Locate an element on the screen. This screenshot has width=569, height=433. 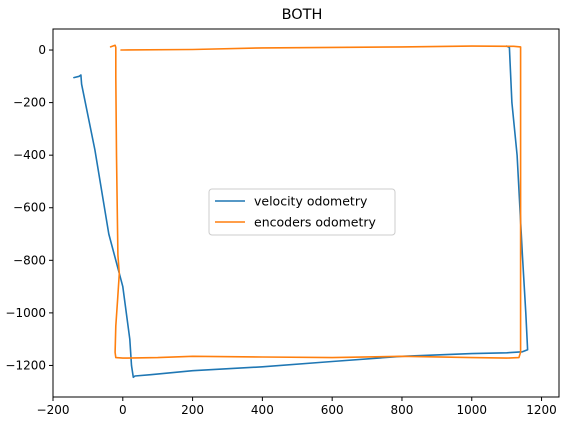
x-tick-label: 600 is located at coordinates (332, 410).